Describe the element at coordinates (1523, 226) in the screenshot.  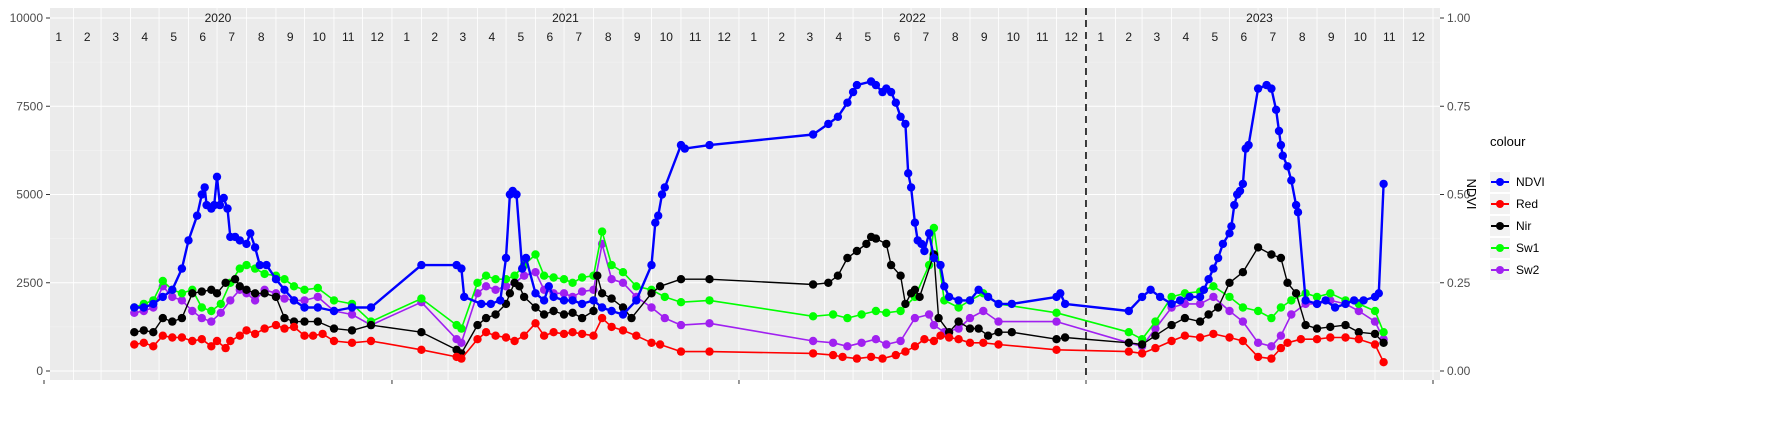
I see `legend-label-nir: Nir` at that location.